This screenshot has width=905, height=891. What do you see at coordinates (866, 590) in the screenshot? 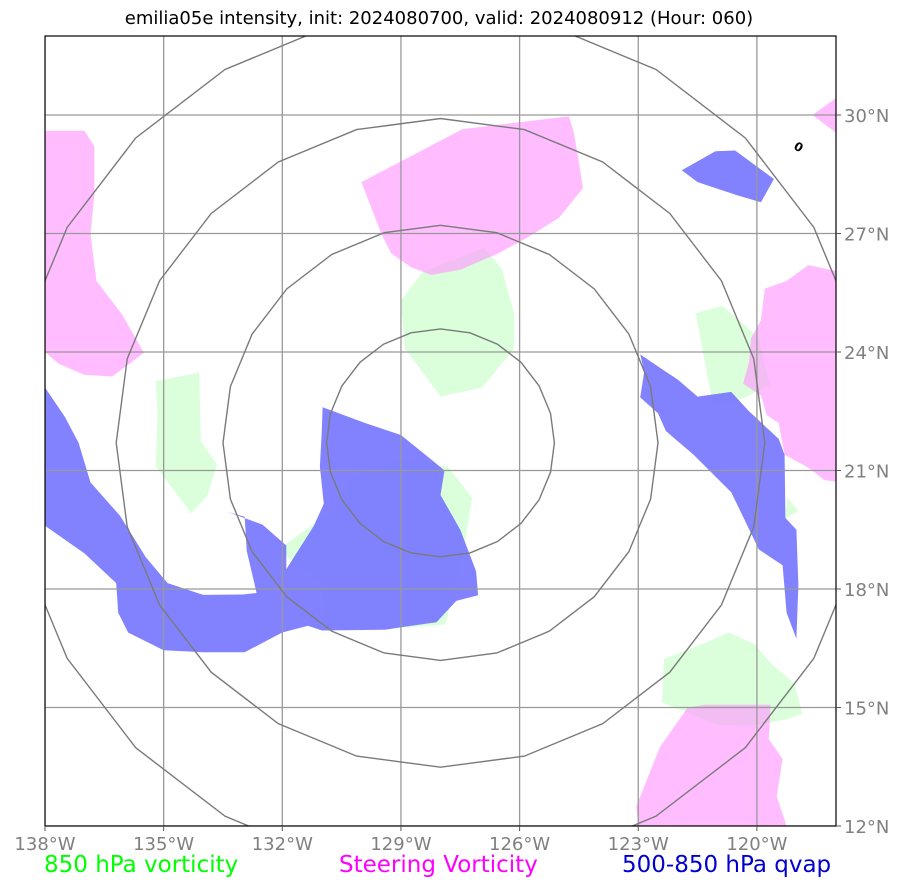
I see `latitude-tick-label: 18°N` at bounding box center [866, 590].